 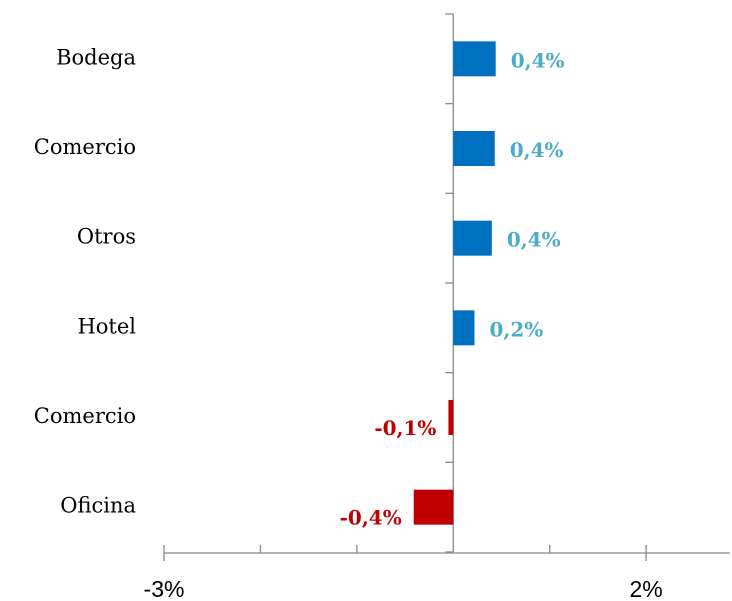 What do you see at coordinates (516, 329) in the screenshot?
I see `value-label: 0,2%` at bounding box center [516, 329].